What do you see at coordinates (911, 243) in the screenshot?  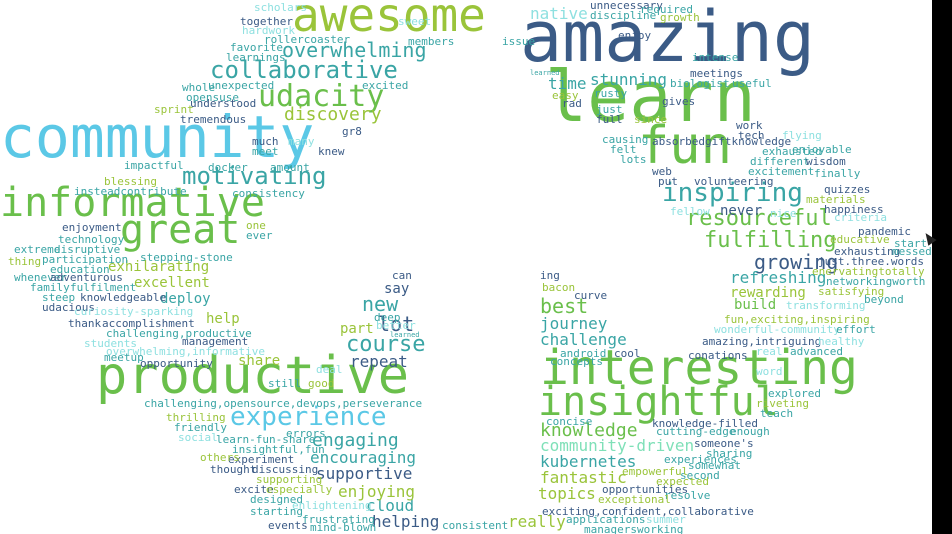 I see `word-start: start` at bounding box center [911, 243].